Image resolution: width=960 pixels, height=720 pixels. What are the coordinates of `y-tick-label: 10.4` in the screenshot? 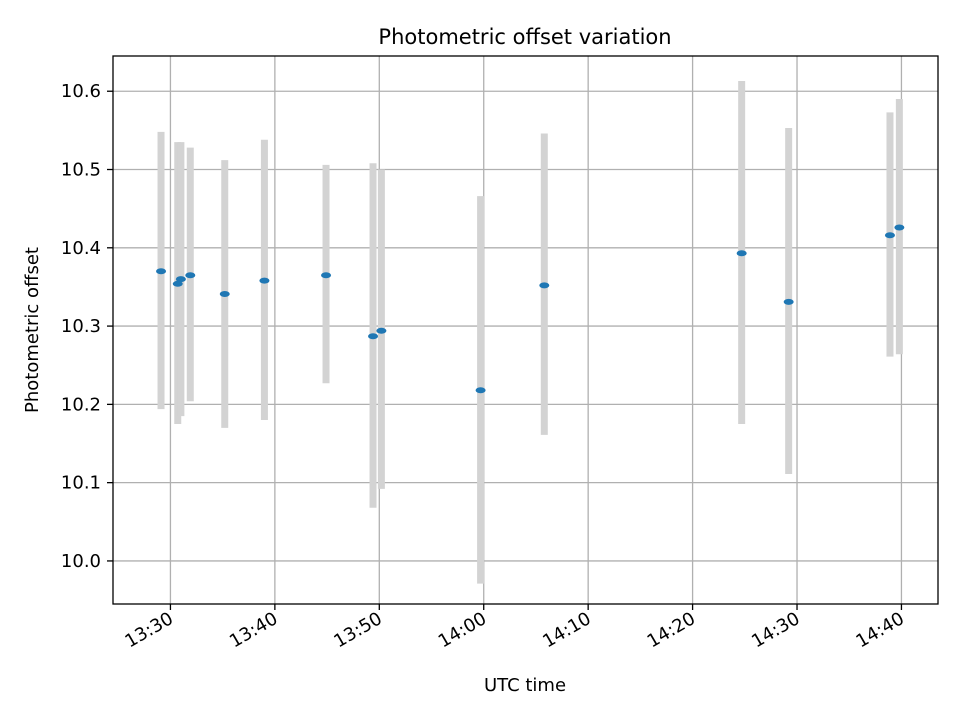 It's located at (81, 248).